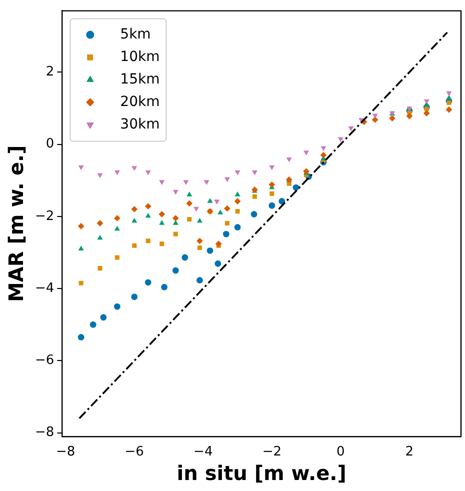 This screenshot has width=465, height=491. What do you see at coordinates (44, 288) in the screenshot?
I see `y-tick-label: −4` at bounding box center [44, 288].